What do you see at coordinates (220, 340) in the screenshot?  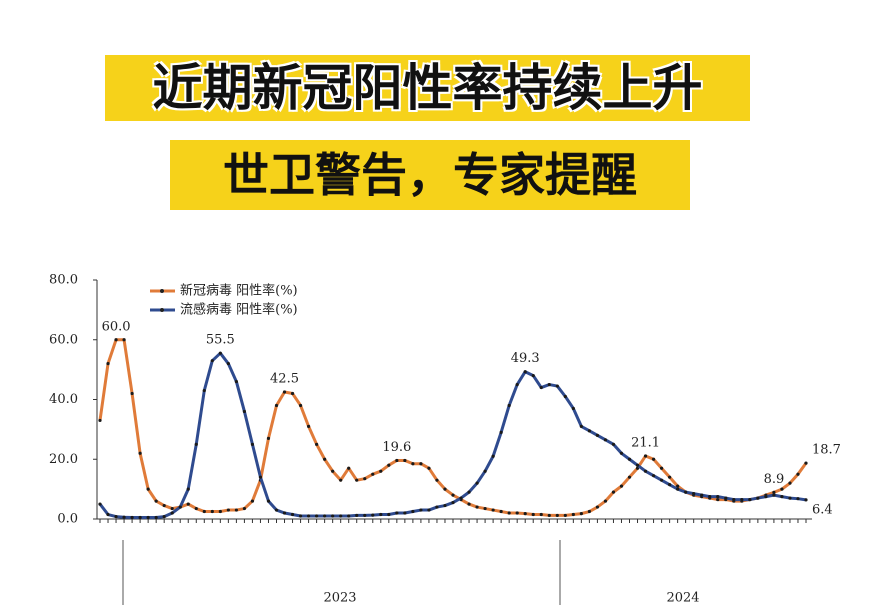 I see `value-label: 55.5` at bounding box center [220, 340].